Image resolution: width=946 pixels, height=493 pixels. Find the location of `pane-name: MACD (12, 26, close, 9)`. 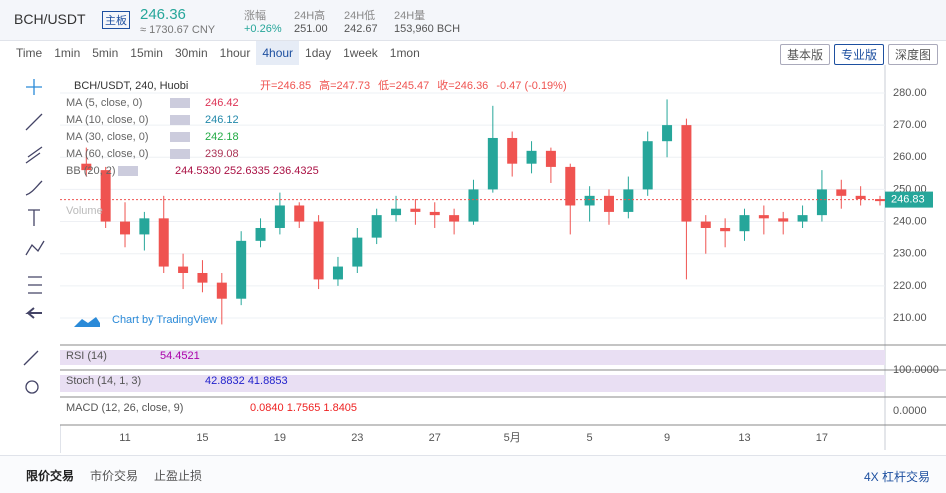

pane-name: MACD (12, 26, close, 9) is located at coordinates (124, 408).